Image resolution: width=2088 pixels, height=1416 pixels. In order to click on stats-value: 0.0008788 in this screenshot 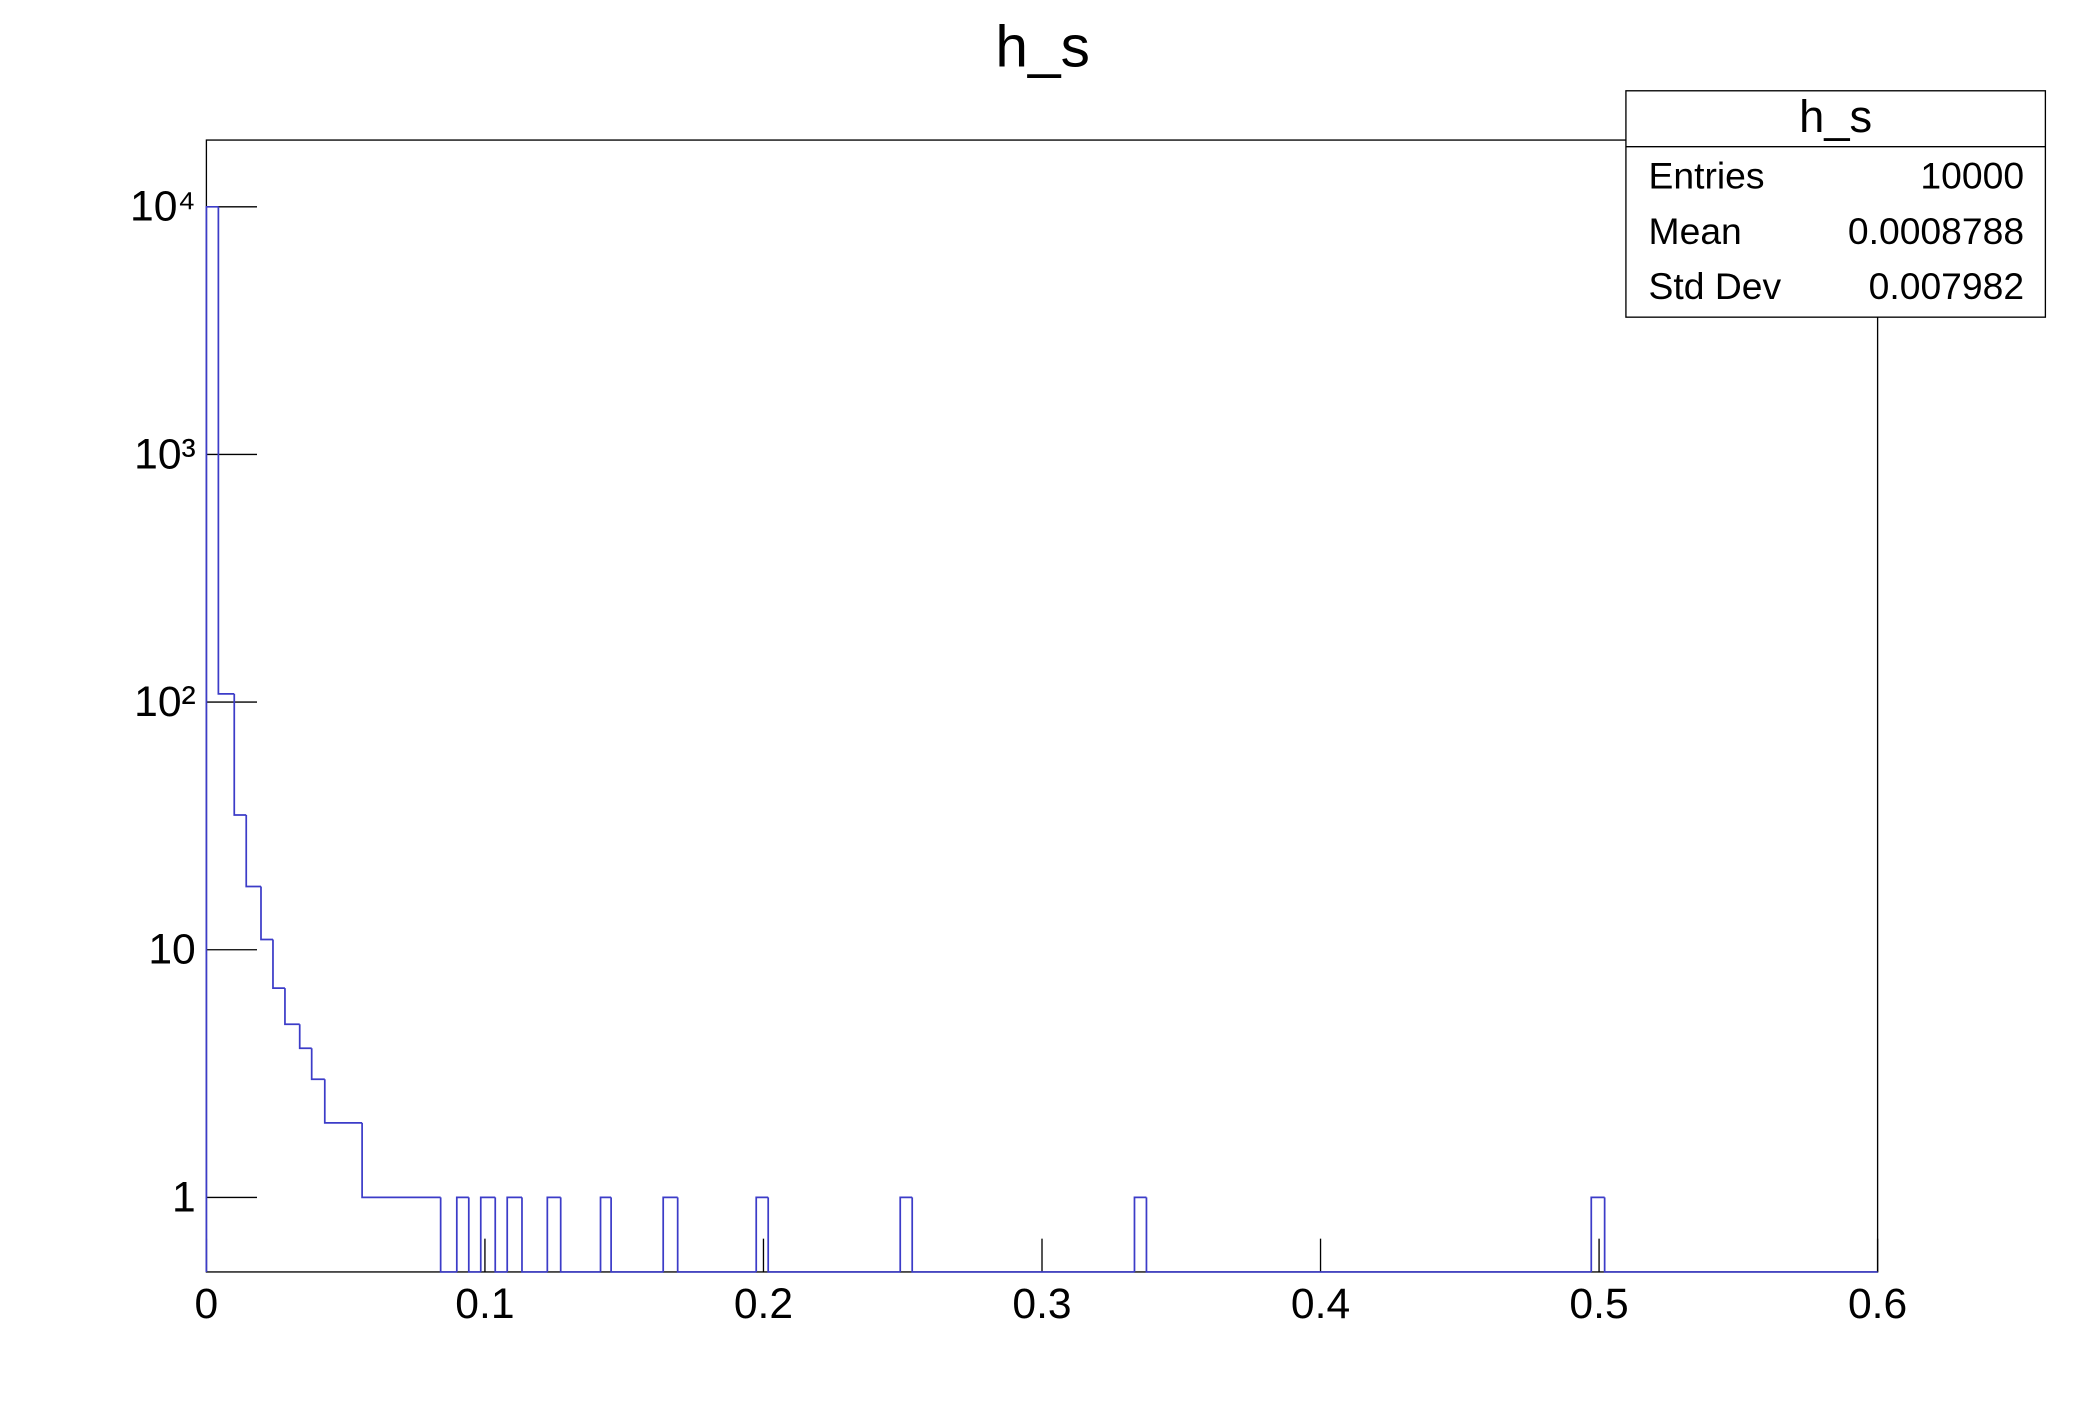, I will do `click(1936, 231)`.